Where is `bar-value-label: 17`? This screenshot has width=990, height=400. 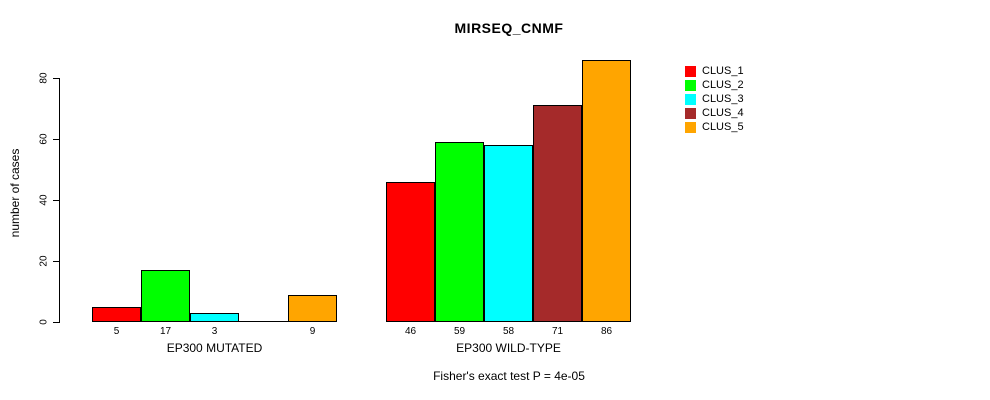 bar-value-label: 17 is located at coordinates (165, 331).